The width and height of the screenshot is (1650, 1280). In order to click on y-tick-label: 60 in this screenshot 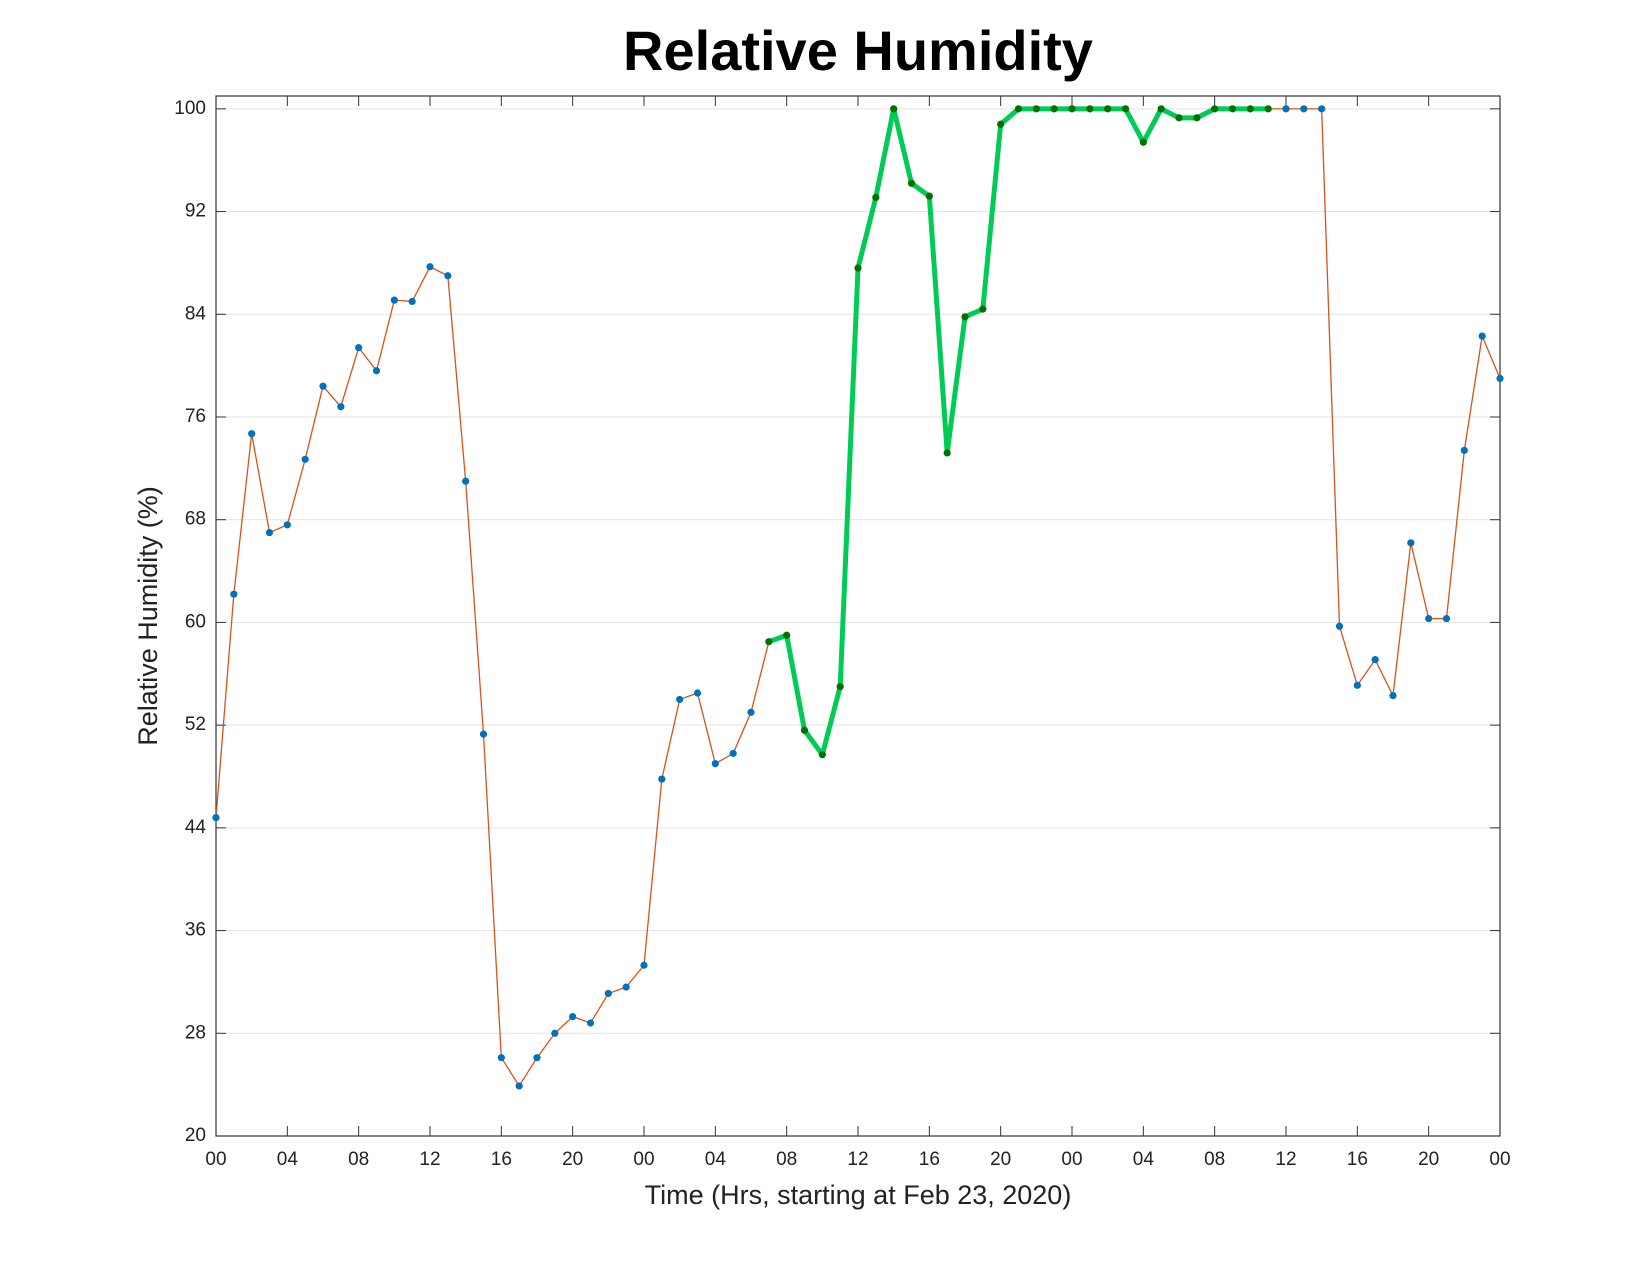, I will do `click(195, 621)`.